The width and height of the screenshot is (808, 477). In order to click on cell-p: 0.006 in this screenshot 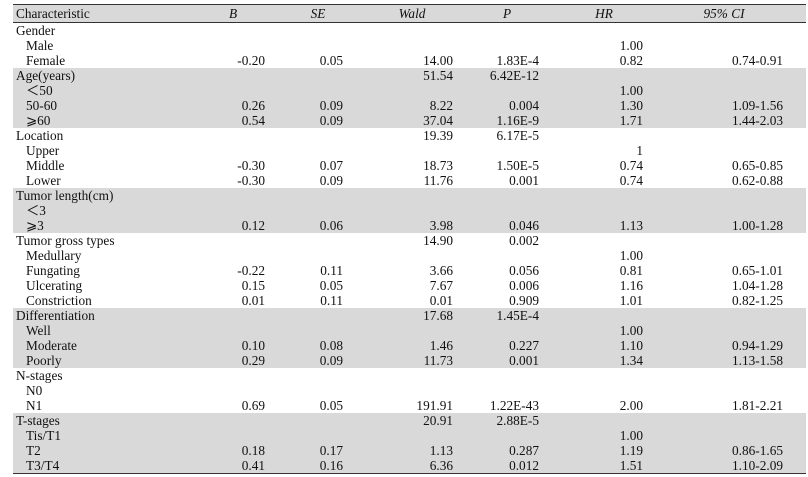, I will do `click(524, 285)`.